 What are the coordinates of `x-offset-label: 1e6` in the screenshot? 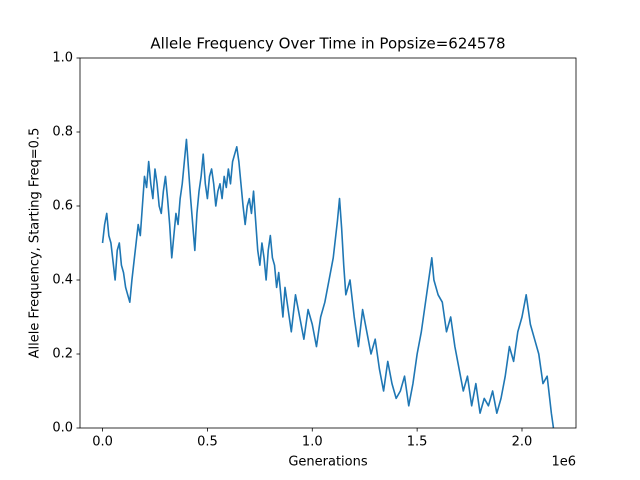 It's located at (563, 462).